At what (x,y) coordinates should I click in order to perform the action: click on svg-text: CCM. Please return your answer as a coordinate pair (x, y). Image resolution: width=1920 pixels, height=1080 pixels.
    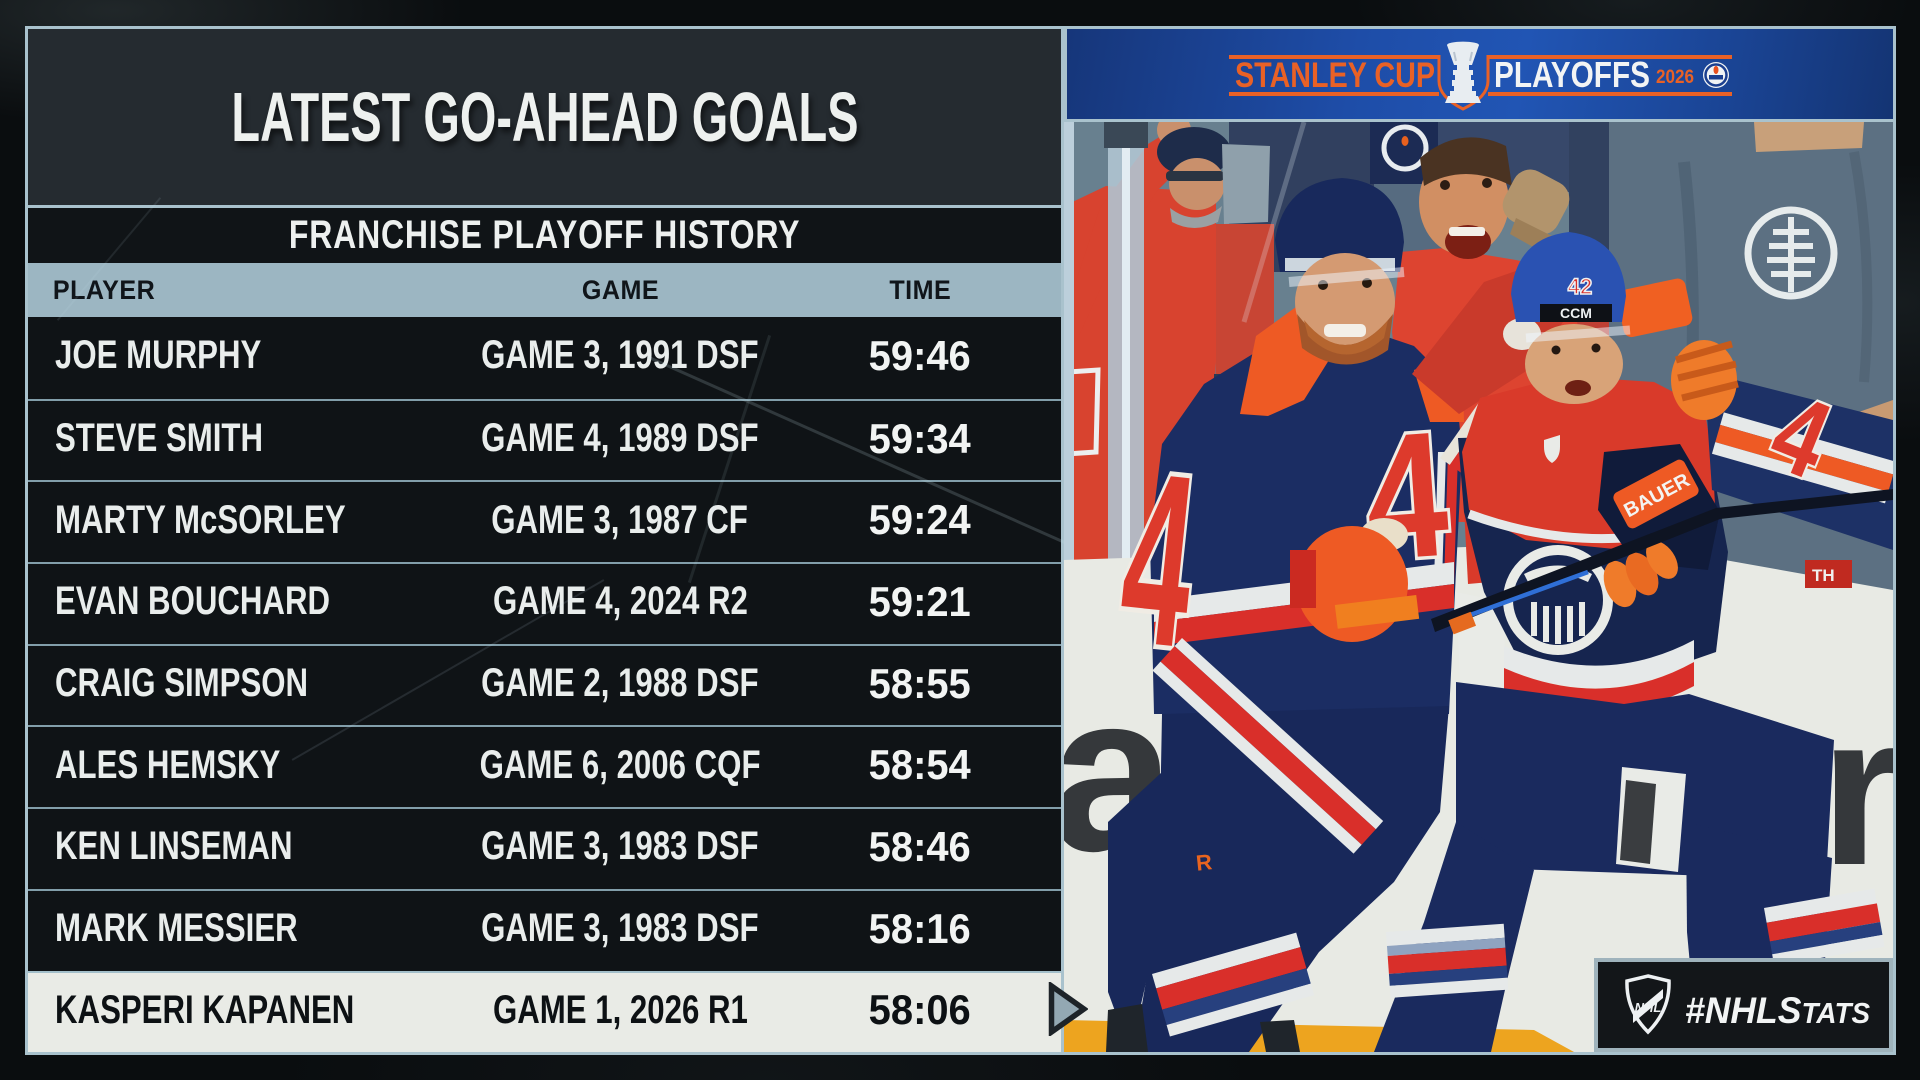
    Looking at the image, I should click on (1576, 313).